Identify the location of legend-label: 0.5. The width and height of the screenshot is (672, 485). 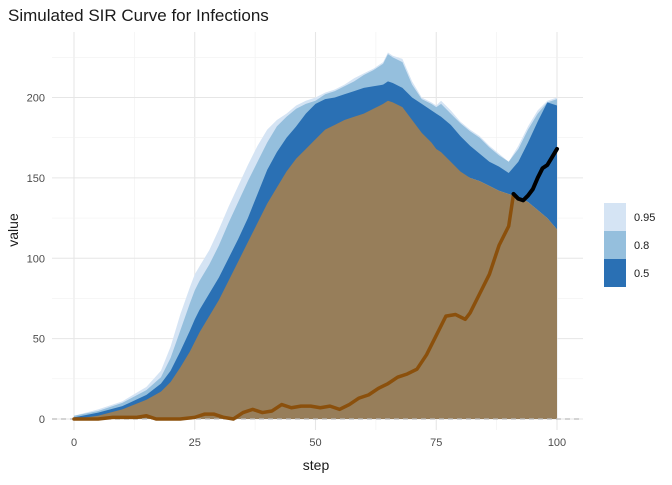
(641, 274).